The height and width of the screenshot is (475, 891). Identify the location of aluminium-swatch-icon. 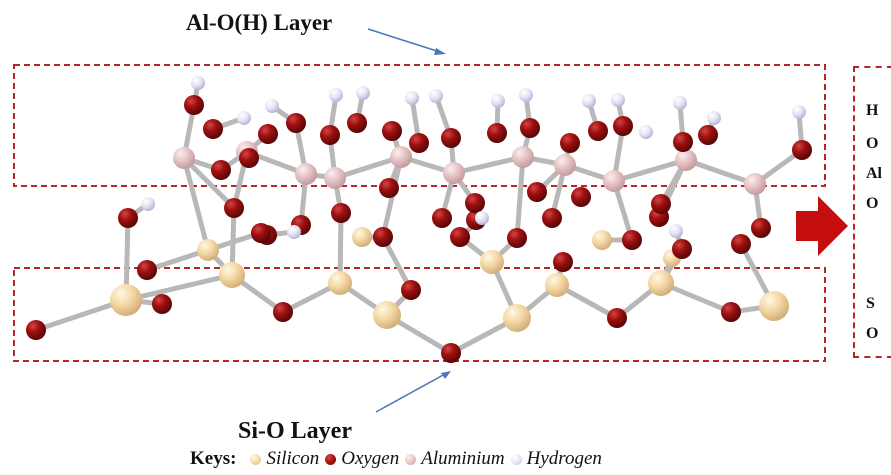
(411, 459).